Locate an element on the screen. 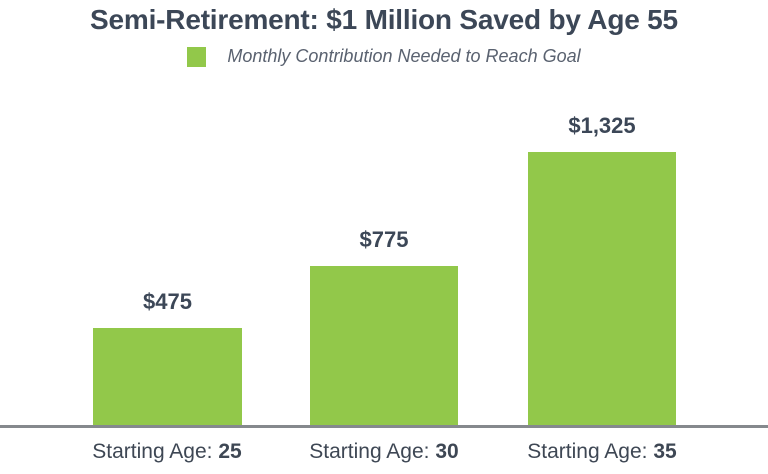  bar-group-age-35: $1,325 is located at coordinates (602, 269).